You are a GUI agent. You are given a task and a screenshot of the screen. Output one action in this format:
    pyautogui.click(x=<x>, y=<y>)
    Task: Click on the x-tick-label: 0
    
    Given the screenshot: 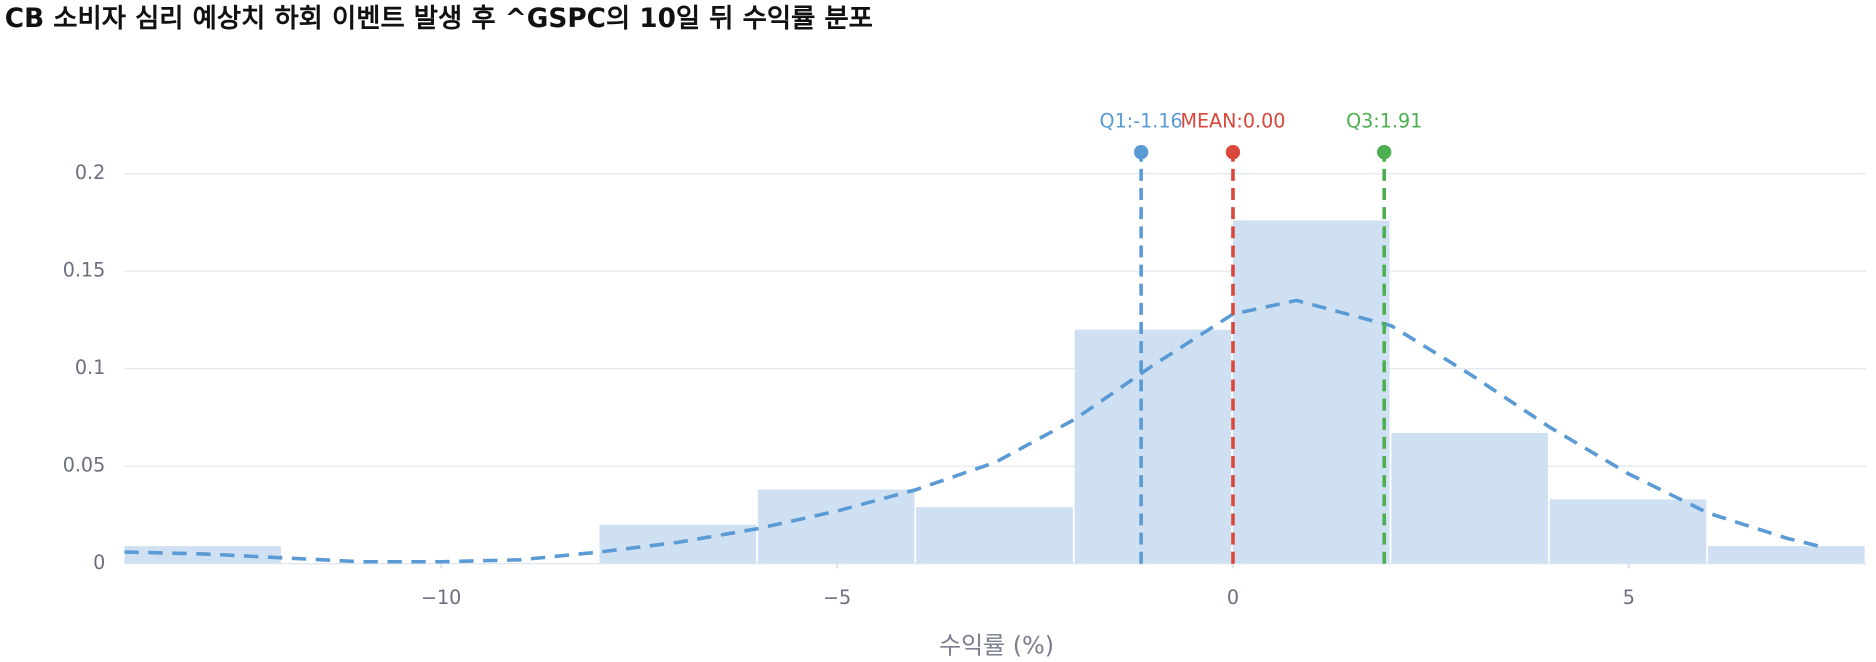 What is the action you would take?
    pyautogui.click(x=1233, y=597)
    